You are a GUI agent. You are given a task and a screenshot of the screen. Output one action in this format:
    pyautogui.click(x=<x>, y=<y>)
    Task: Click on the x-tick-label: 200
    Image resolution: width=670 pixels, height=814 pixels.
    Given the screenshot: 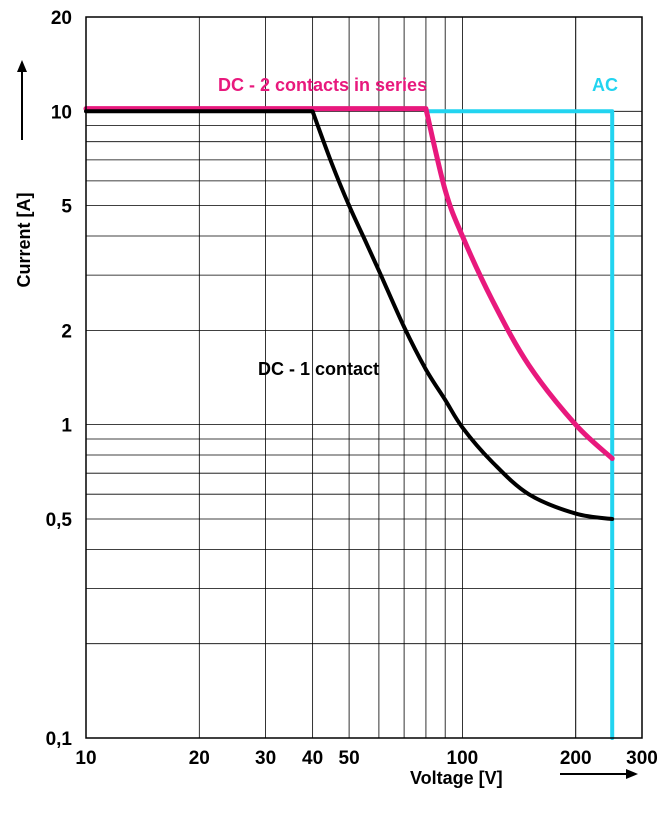 What is the action you would take?
    pyautogui.click(x=576, y=758)
    